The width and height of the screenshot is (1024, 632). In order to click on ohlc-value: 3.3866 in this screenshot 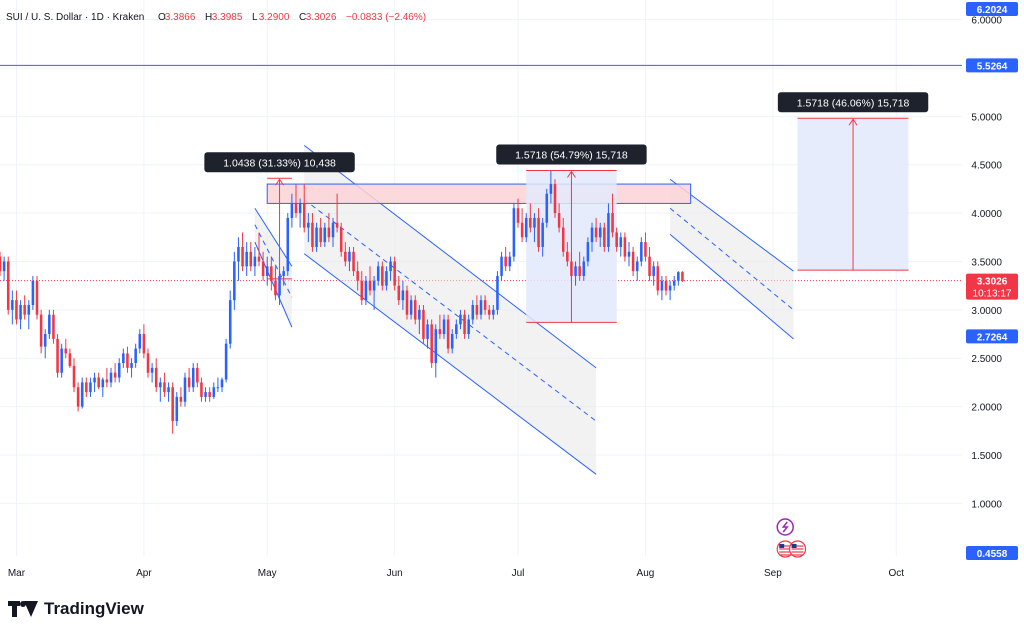, I will do `click(180, 17)`.